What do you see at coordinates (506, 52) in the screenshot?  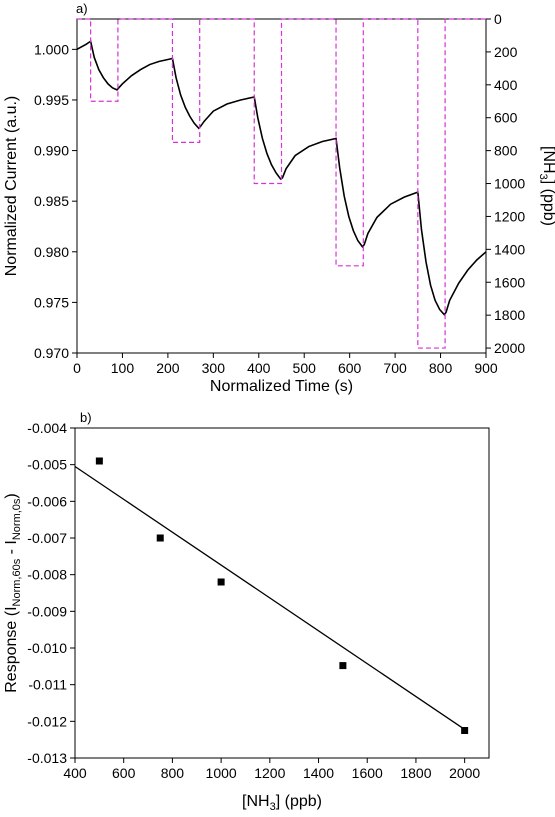 I see `y2-tick-label: 200` at bounding box center [506, 52].